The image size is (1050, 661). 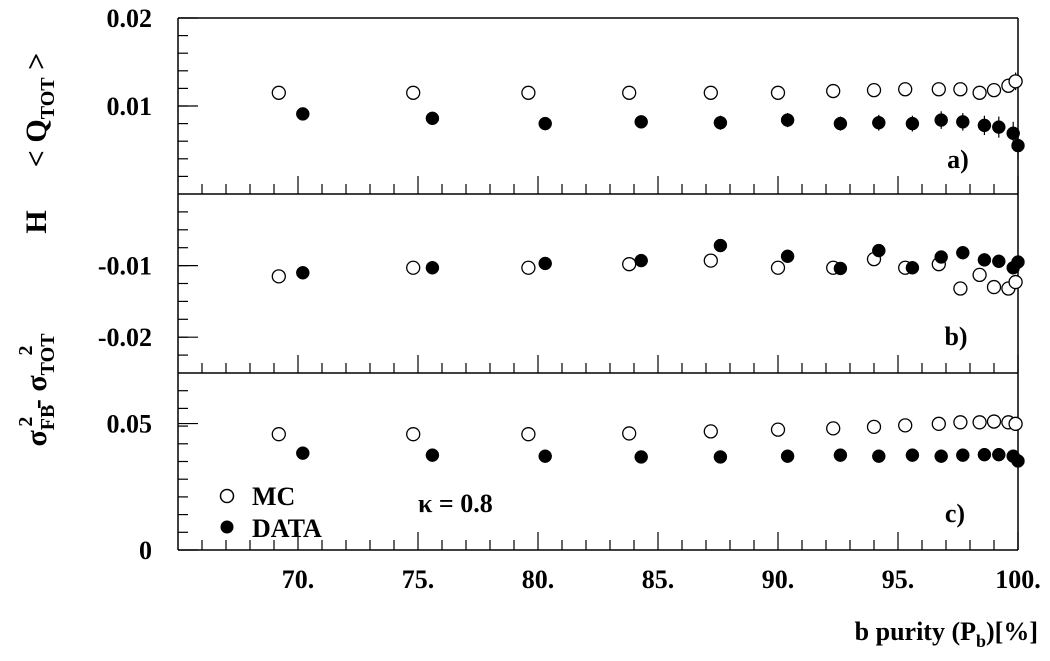 I want to click on legend-data-marker, so click(x=227, y=527).